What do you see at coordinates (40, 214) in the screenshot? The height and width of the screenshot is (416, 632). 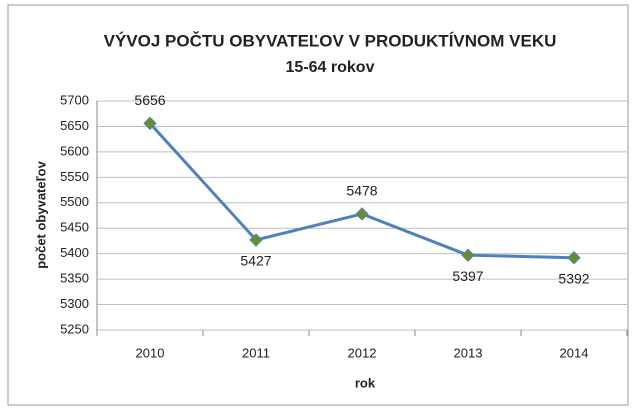 I see `y-axis-label: počet obyvateľov` at bounding box center [40, 214].